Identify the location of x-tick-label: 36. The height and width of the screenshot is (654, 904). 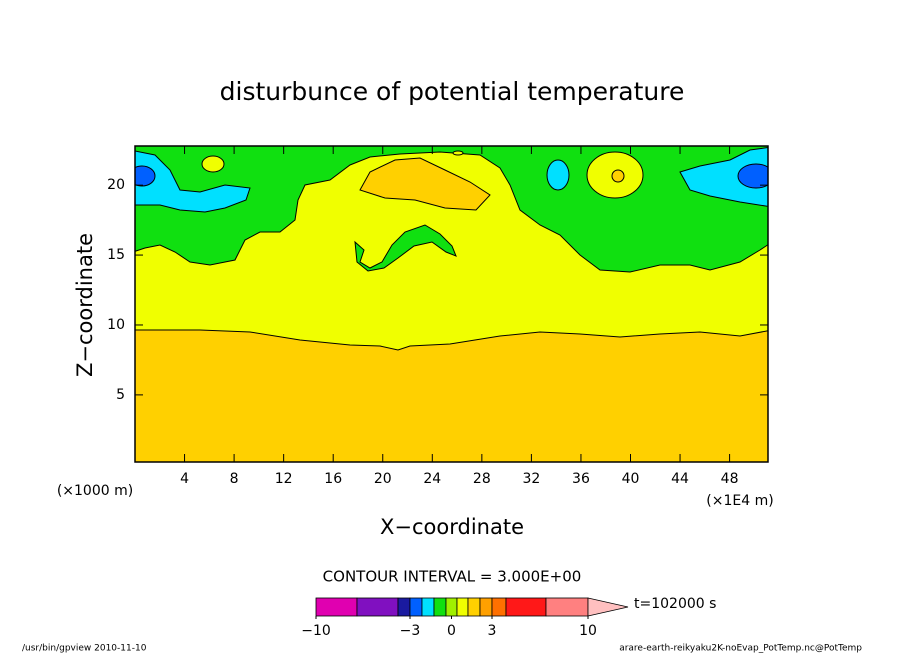
(581, 479).